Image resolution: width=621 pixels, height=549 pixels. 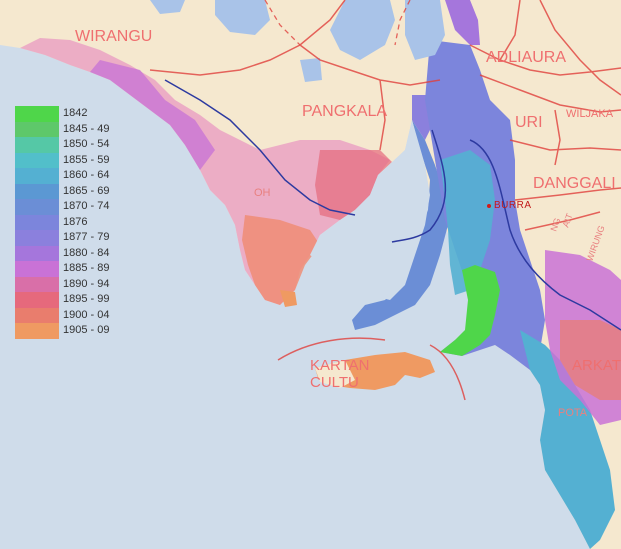 I want to click on legend-label: 1855 - 59, so click(x=86, y=159).